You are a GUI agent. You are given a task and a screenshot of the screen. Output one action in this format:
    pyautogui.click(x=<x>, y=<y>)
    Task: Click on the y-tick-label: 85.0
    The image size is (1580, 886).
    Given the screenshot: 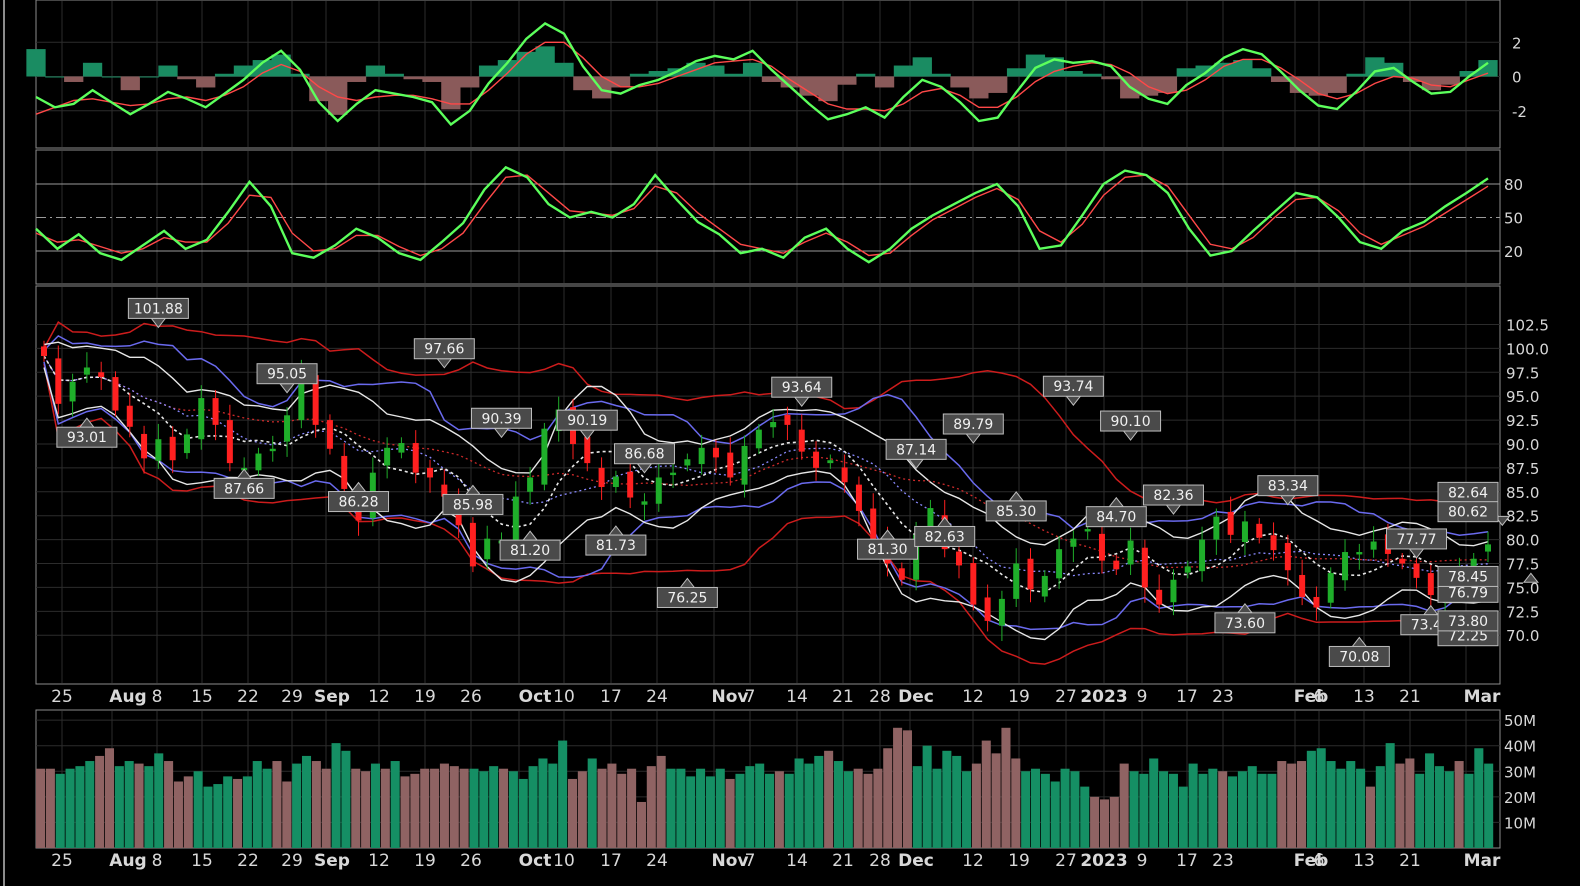 What is the action you would take?
    pyautogui.click(x=1522, y=493)
    